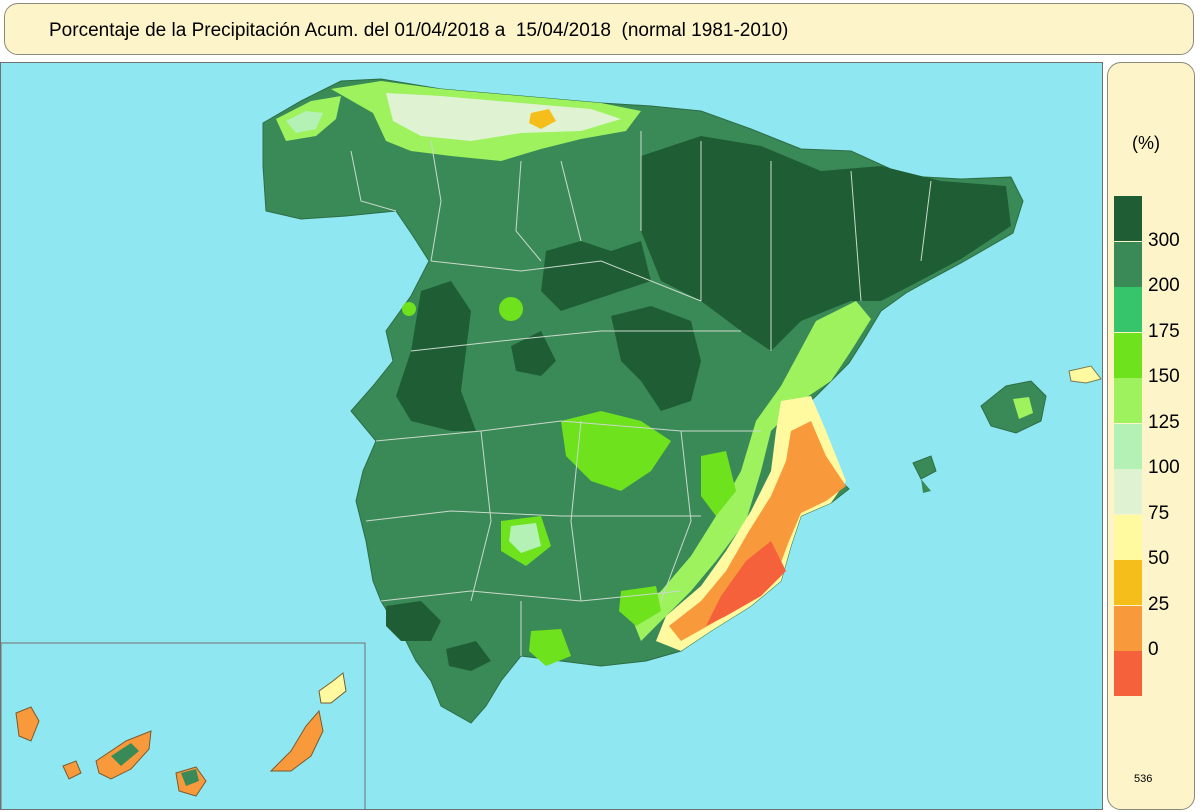 The height and width of the screenshot is (812, 1200). Describe the element at coordinates (1164, 467) in the screenshot. I see `legend-label: 100` at that location.